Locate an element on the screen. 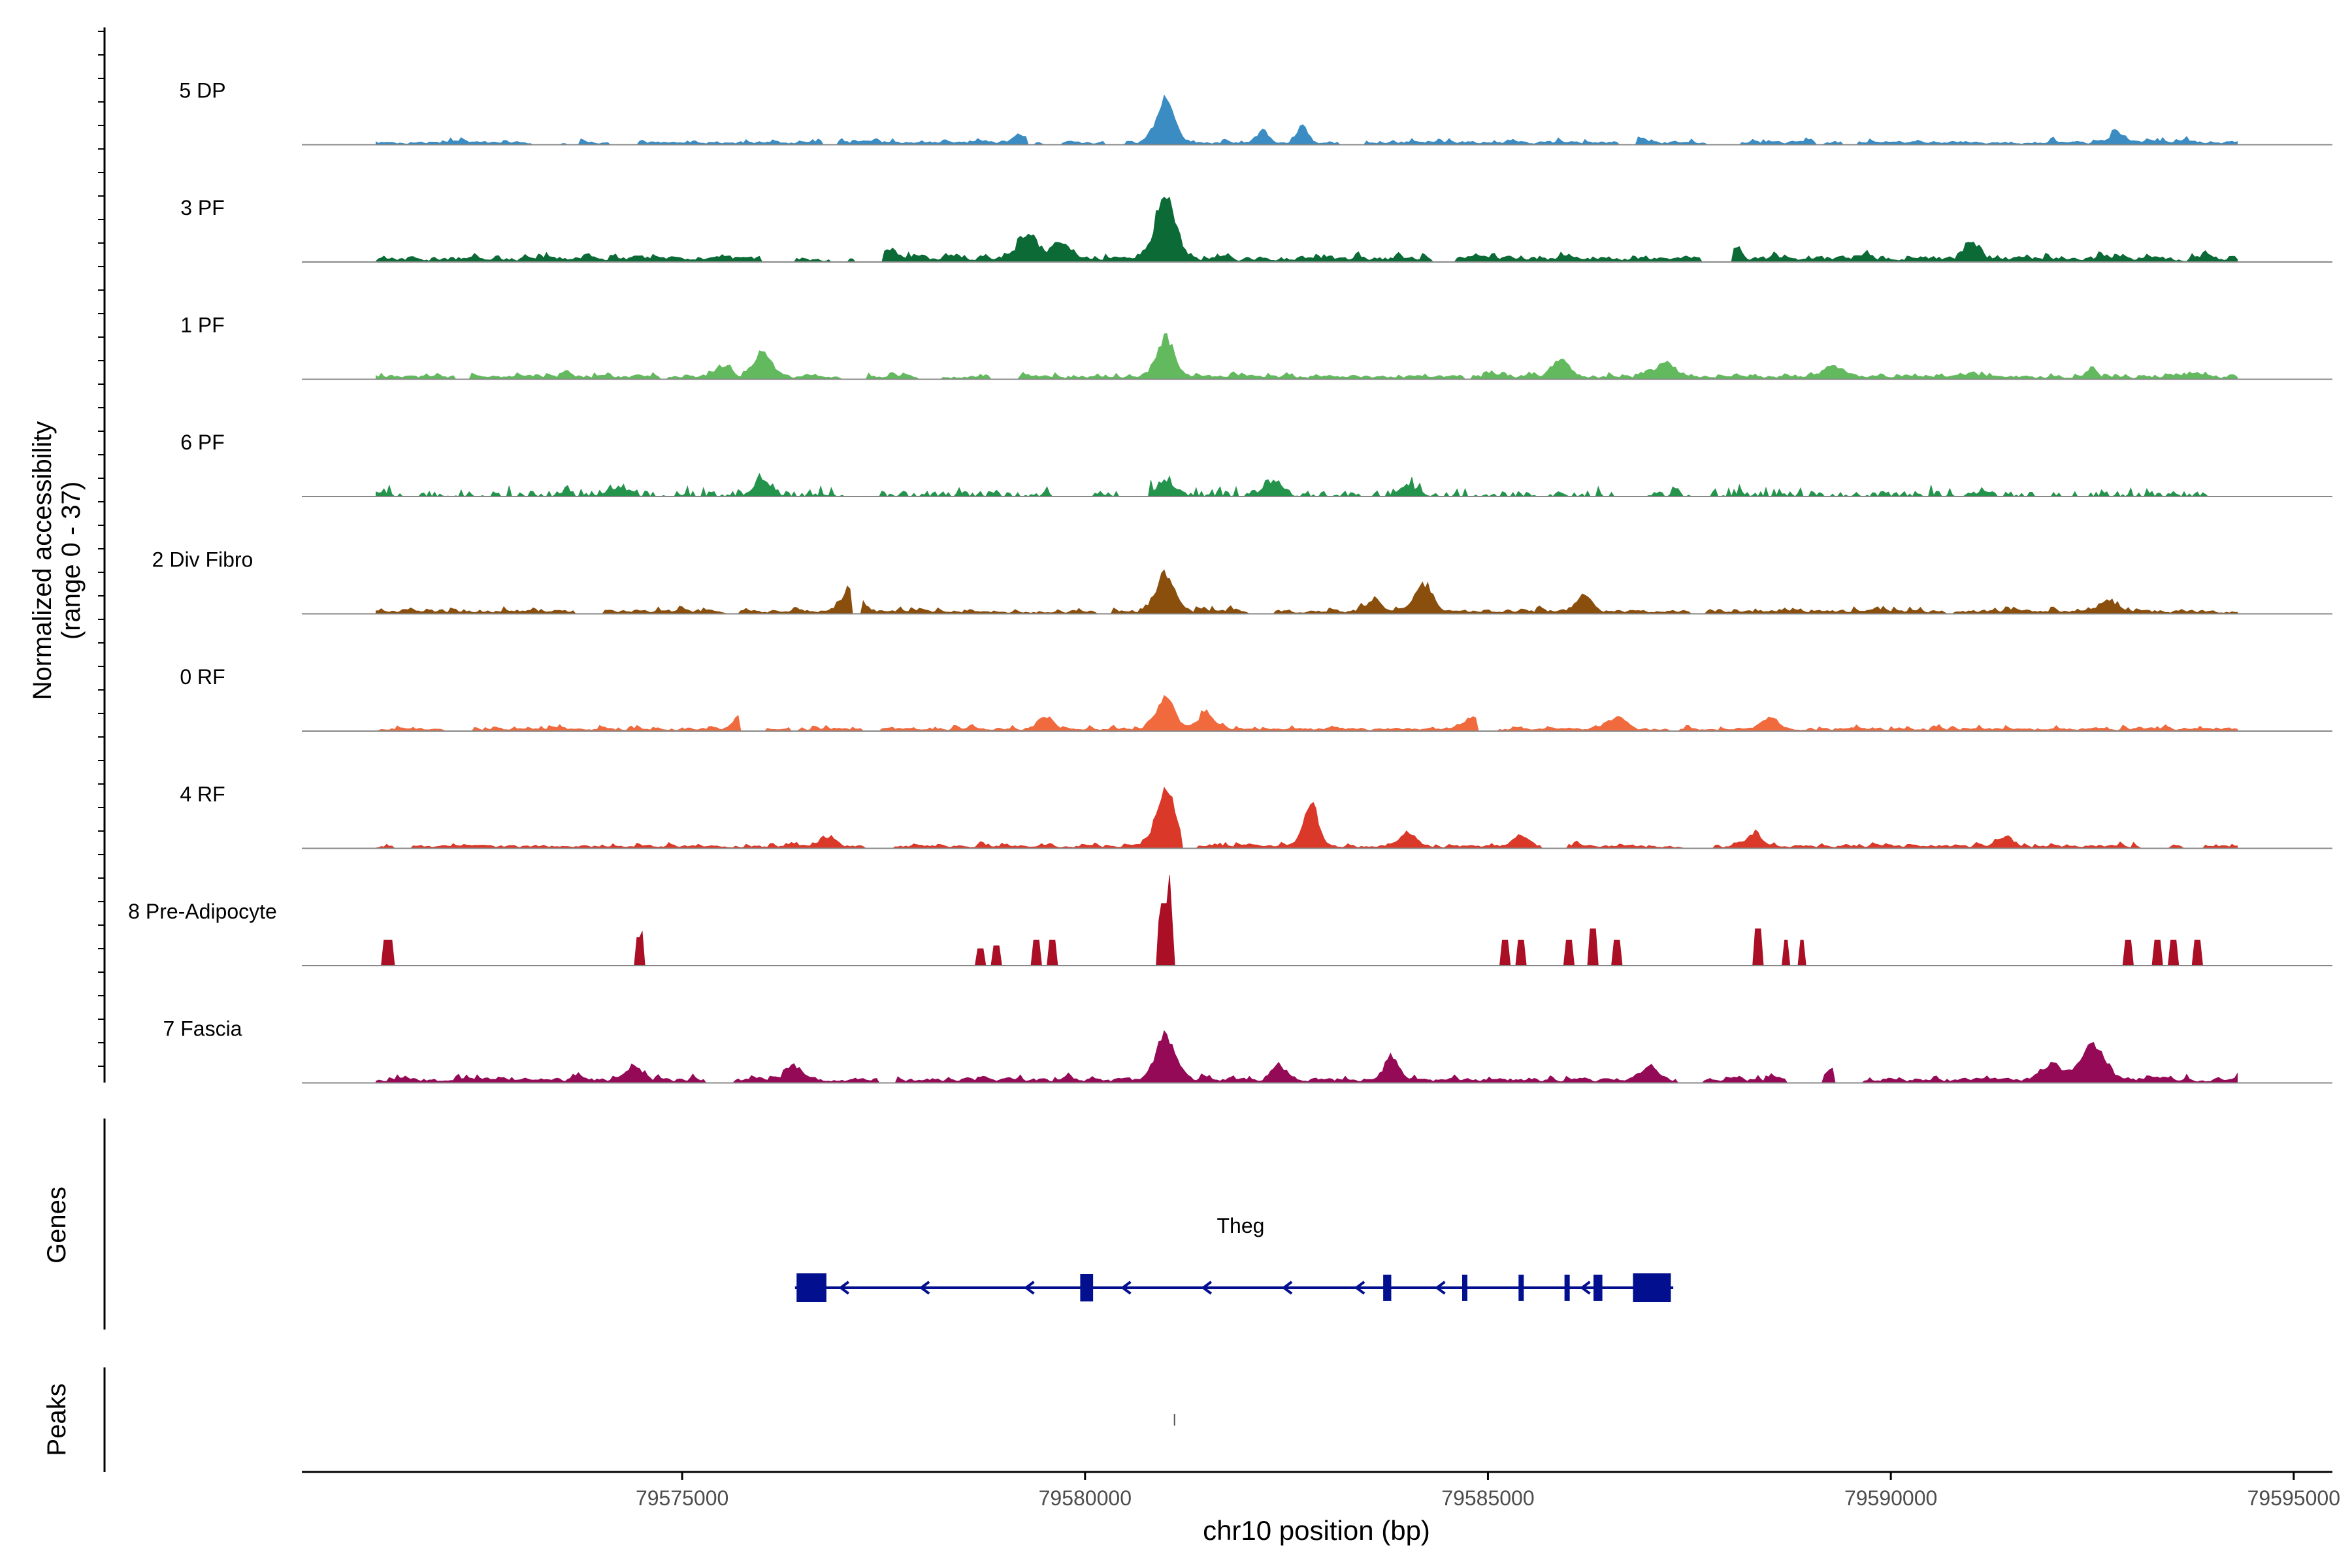 The image size is (2352, 1568). track-0-rf: 0 RF is located at coordinates (1256, 698).